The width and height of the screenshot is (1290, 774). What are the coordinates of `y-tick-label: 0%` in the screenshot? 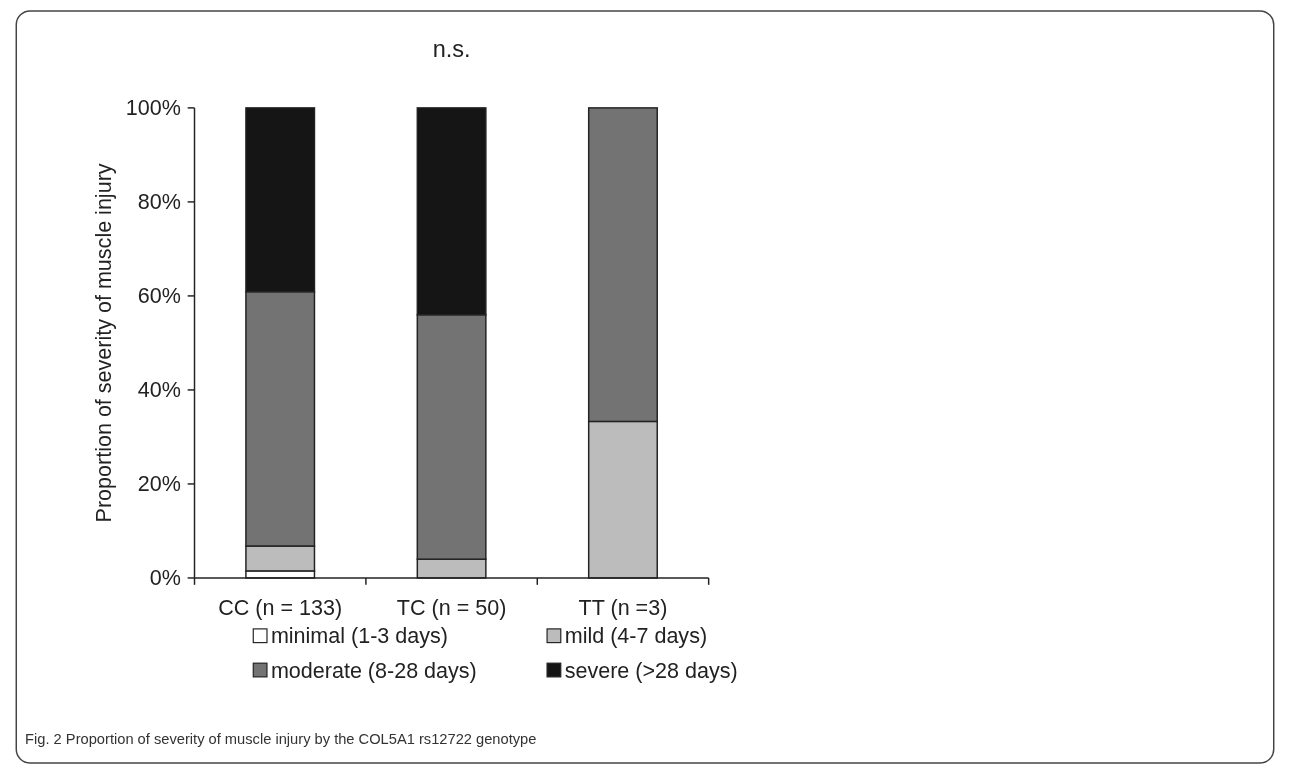 It's located at (165, 578).